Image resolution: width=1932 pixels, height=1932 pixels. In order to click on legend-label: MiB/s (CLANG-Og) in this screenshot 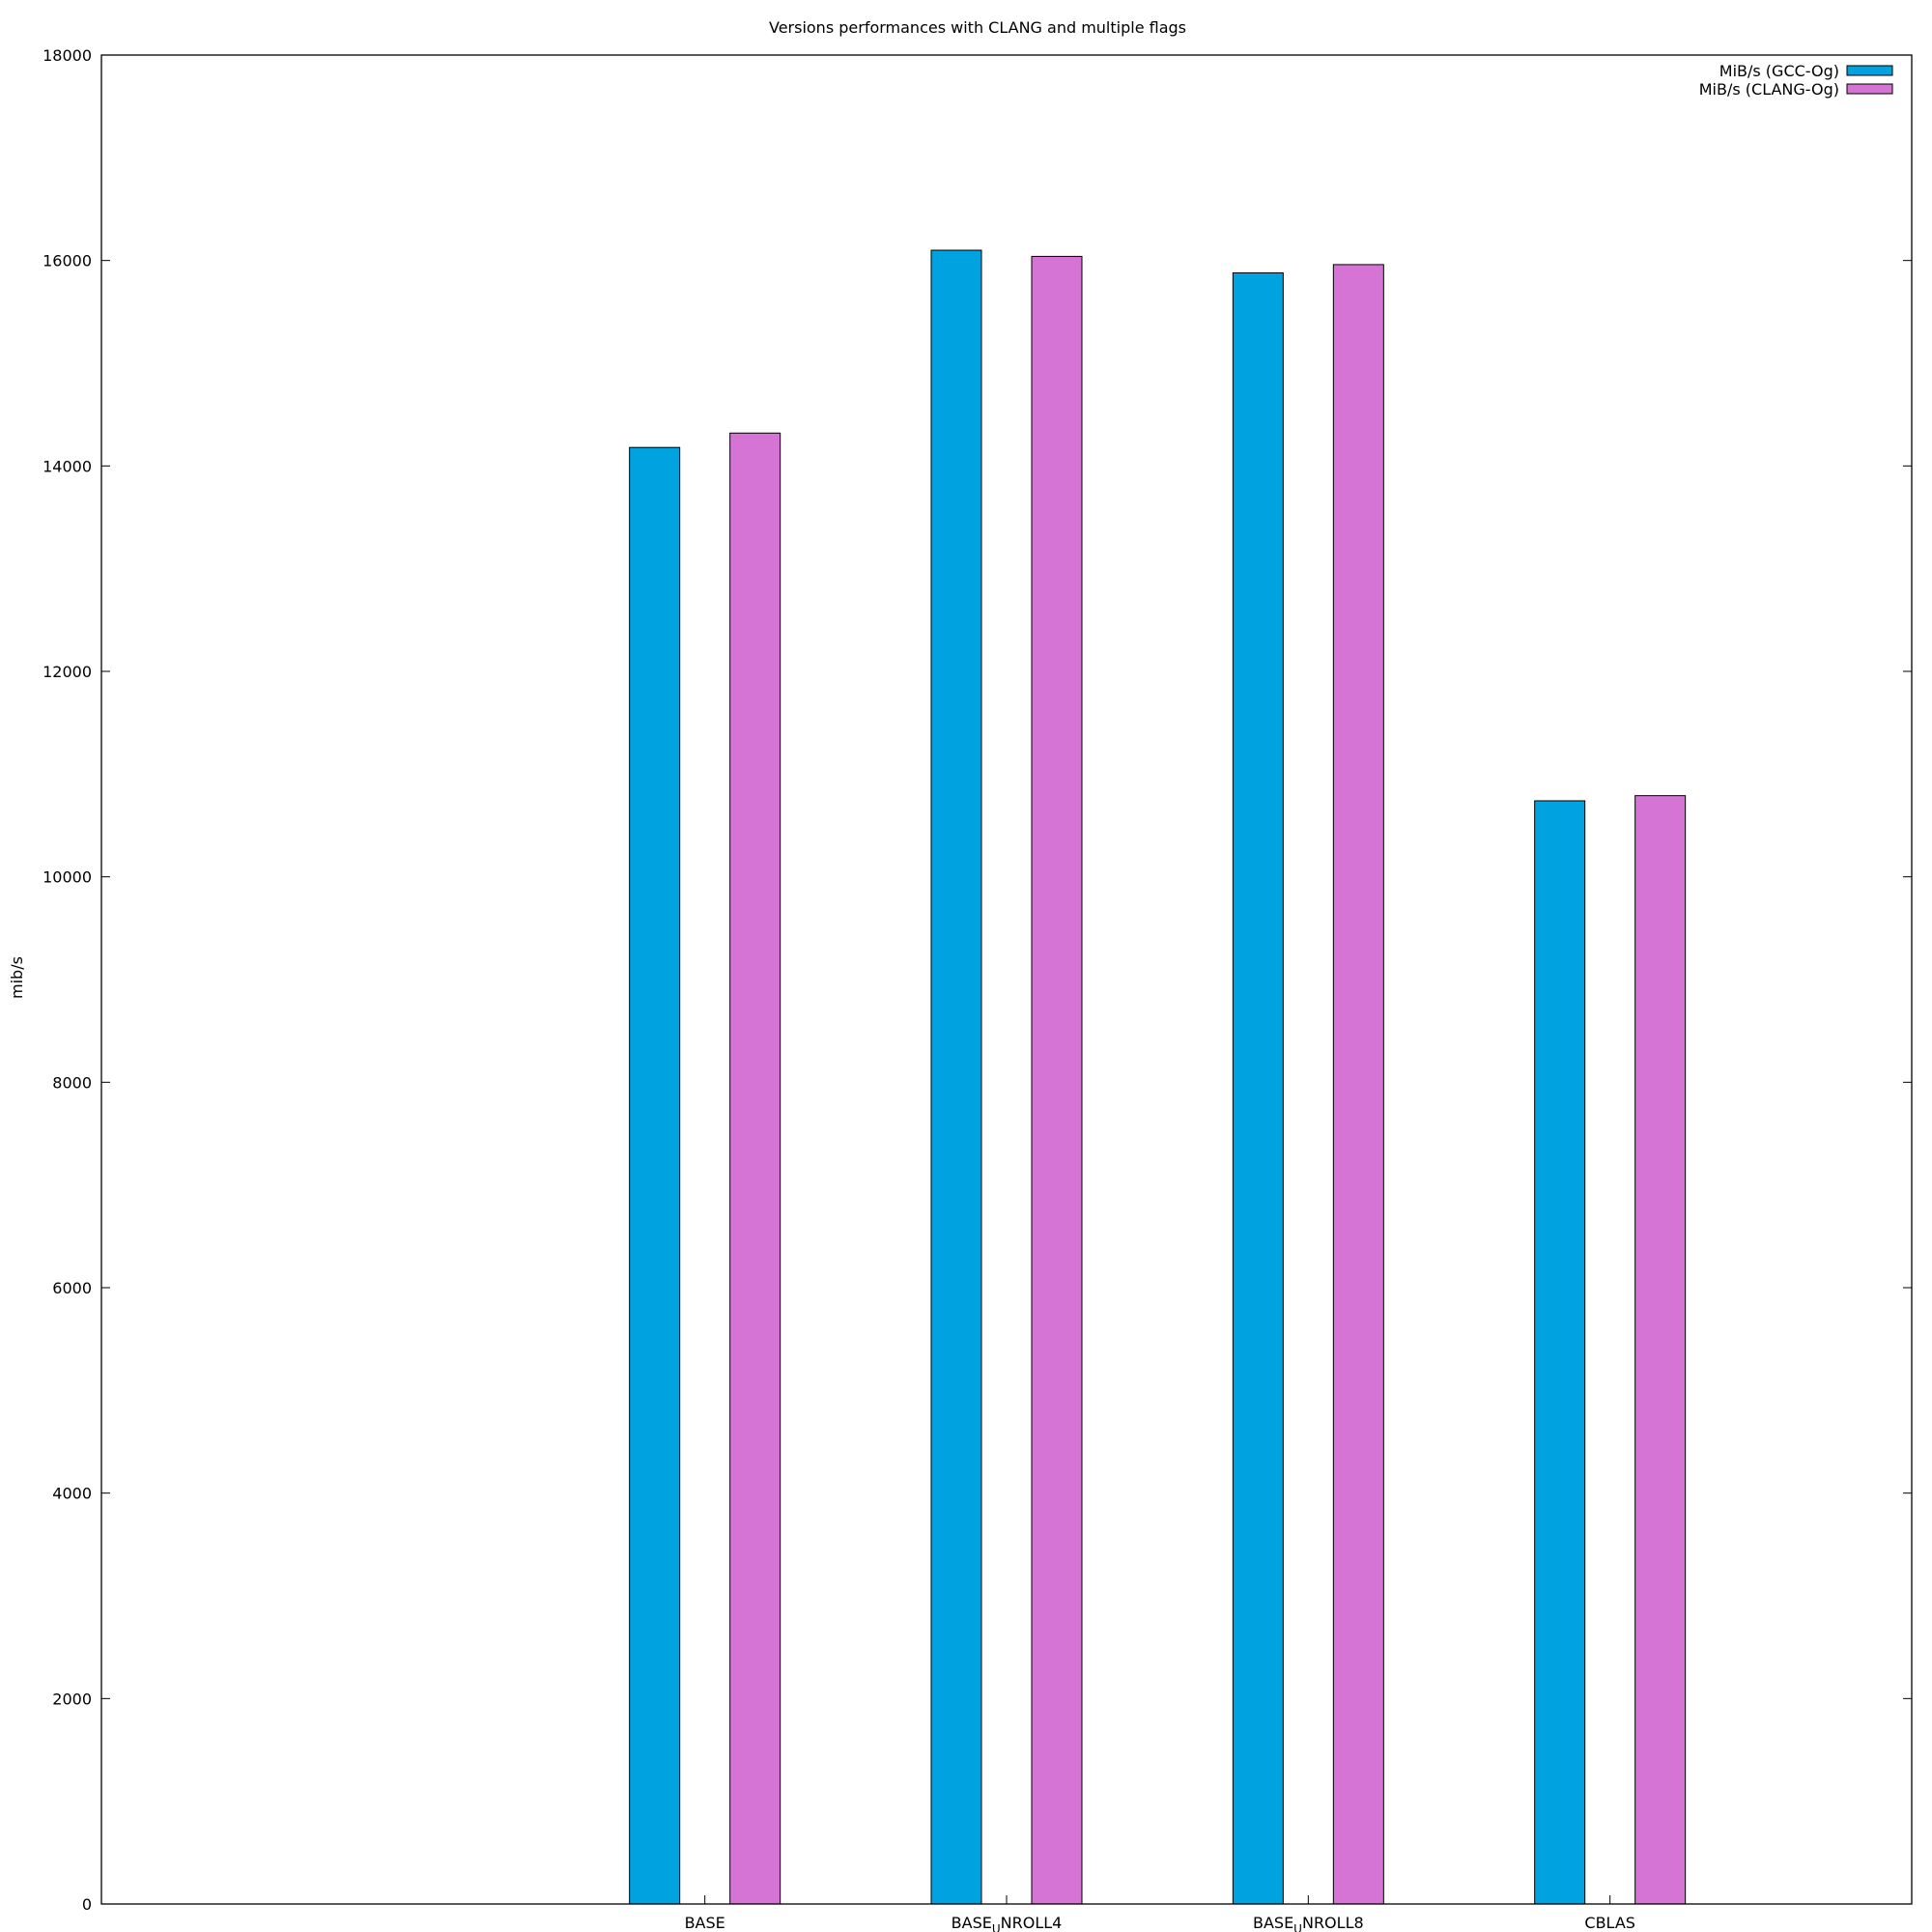, I will do `click(1769, 89)`.